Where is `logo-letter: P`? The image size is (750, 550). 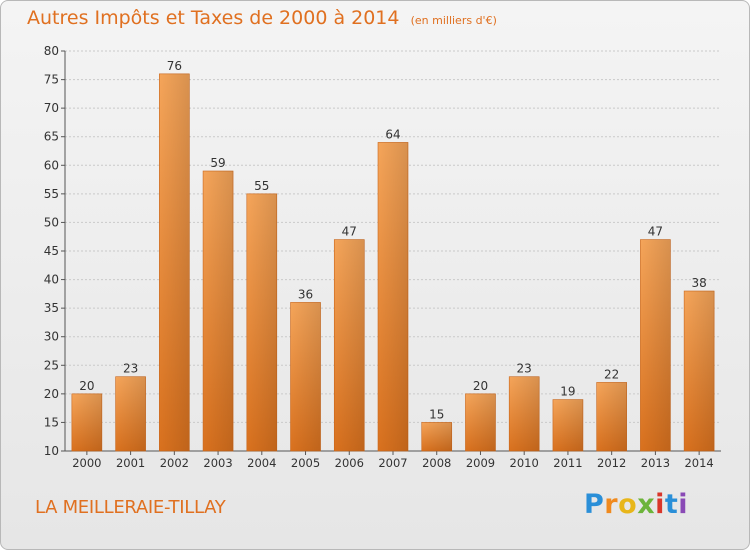
logo-letter: P is located at coordinates (594, 504).